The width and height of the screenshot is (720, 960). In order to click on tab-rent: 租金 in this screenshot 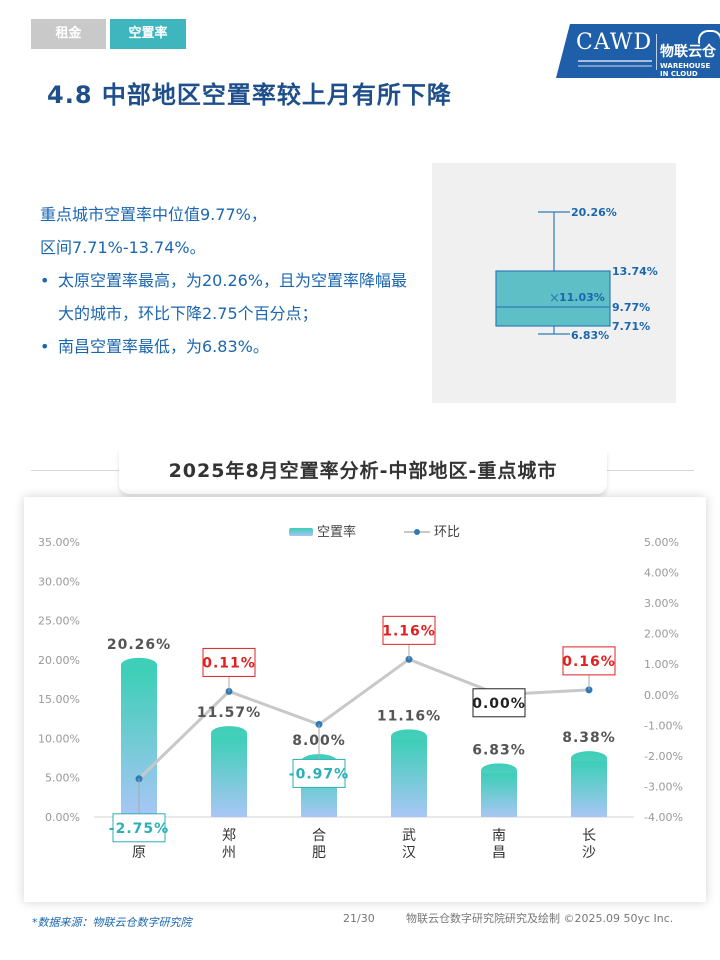, I will do `click(68, 34)`.